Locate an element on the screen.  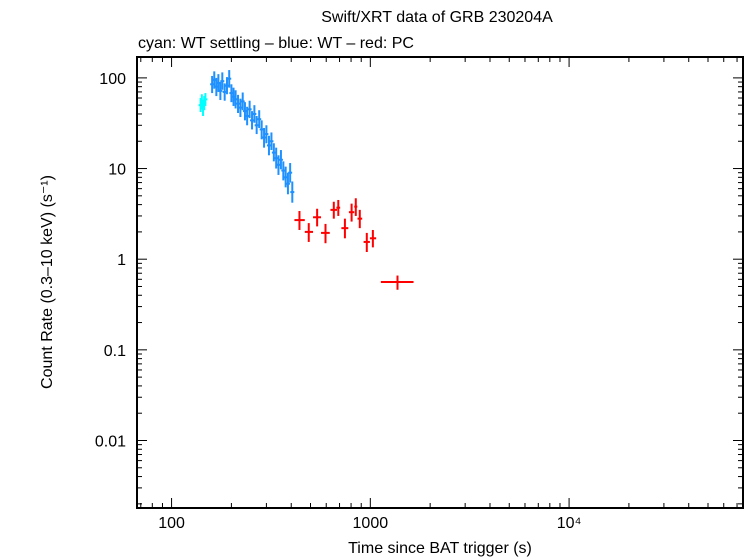
y-tick-label: 100 is located at coordinates (112, 79).